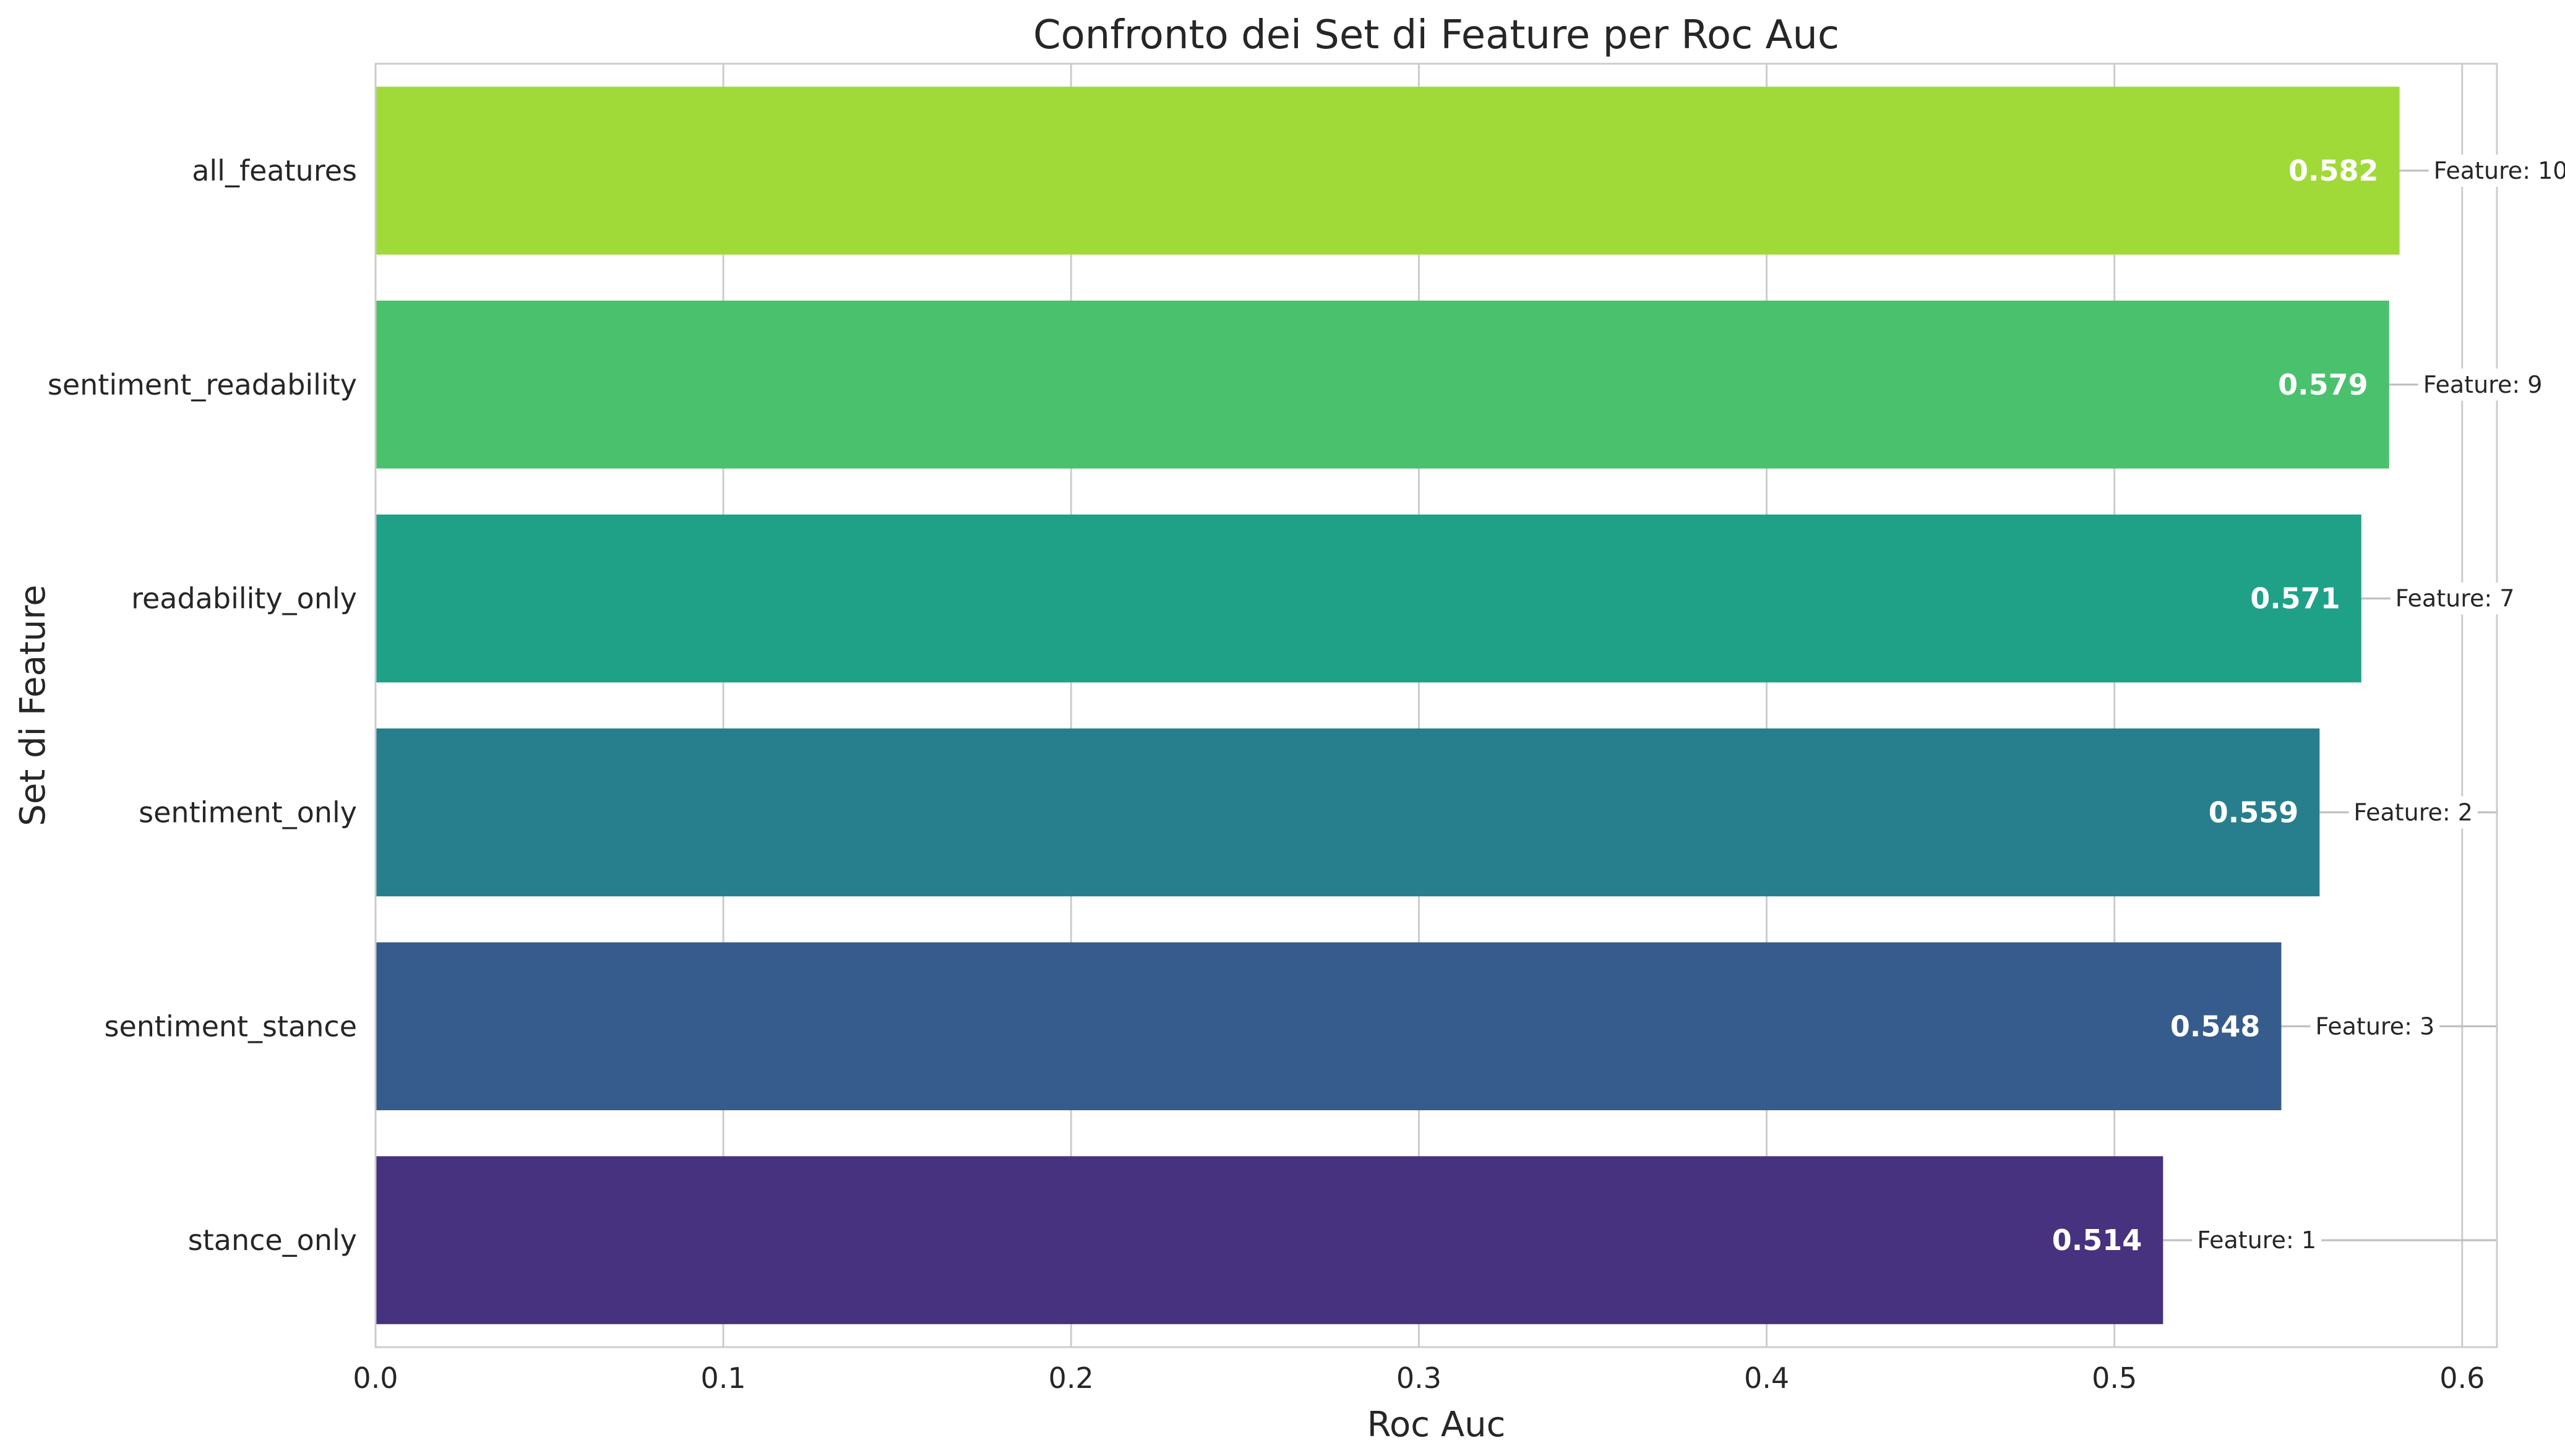 The height and width of the screenshot is (1456, 2565). Describe the element at coordinates (1071, 1378) in the screenshot. I see `x-tick-label: 0.2` at that location.